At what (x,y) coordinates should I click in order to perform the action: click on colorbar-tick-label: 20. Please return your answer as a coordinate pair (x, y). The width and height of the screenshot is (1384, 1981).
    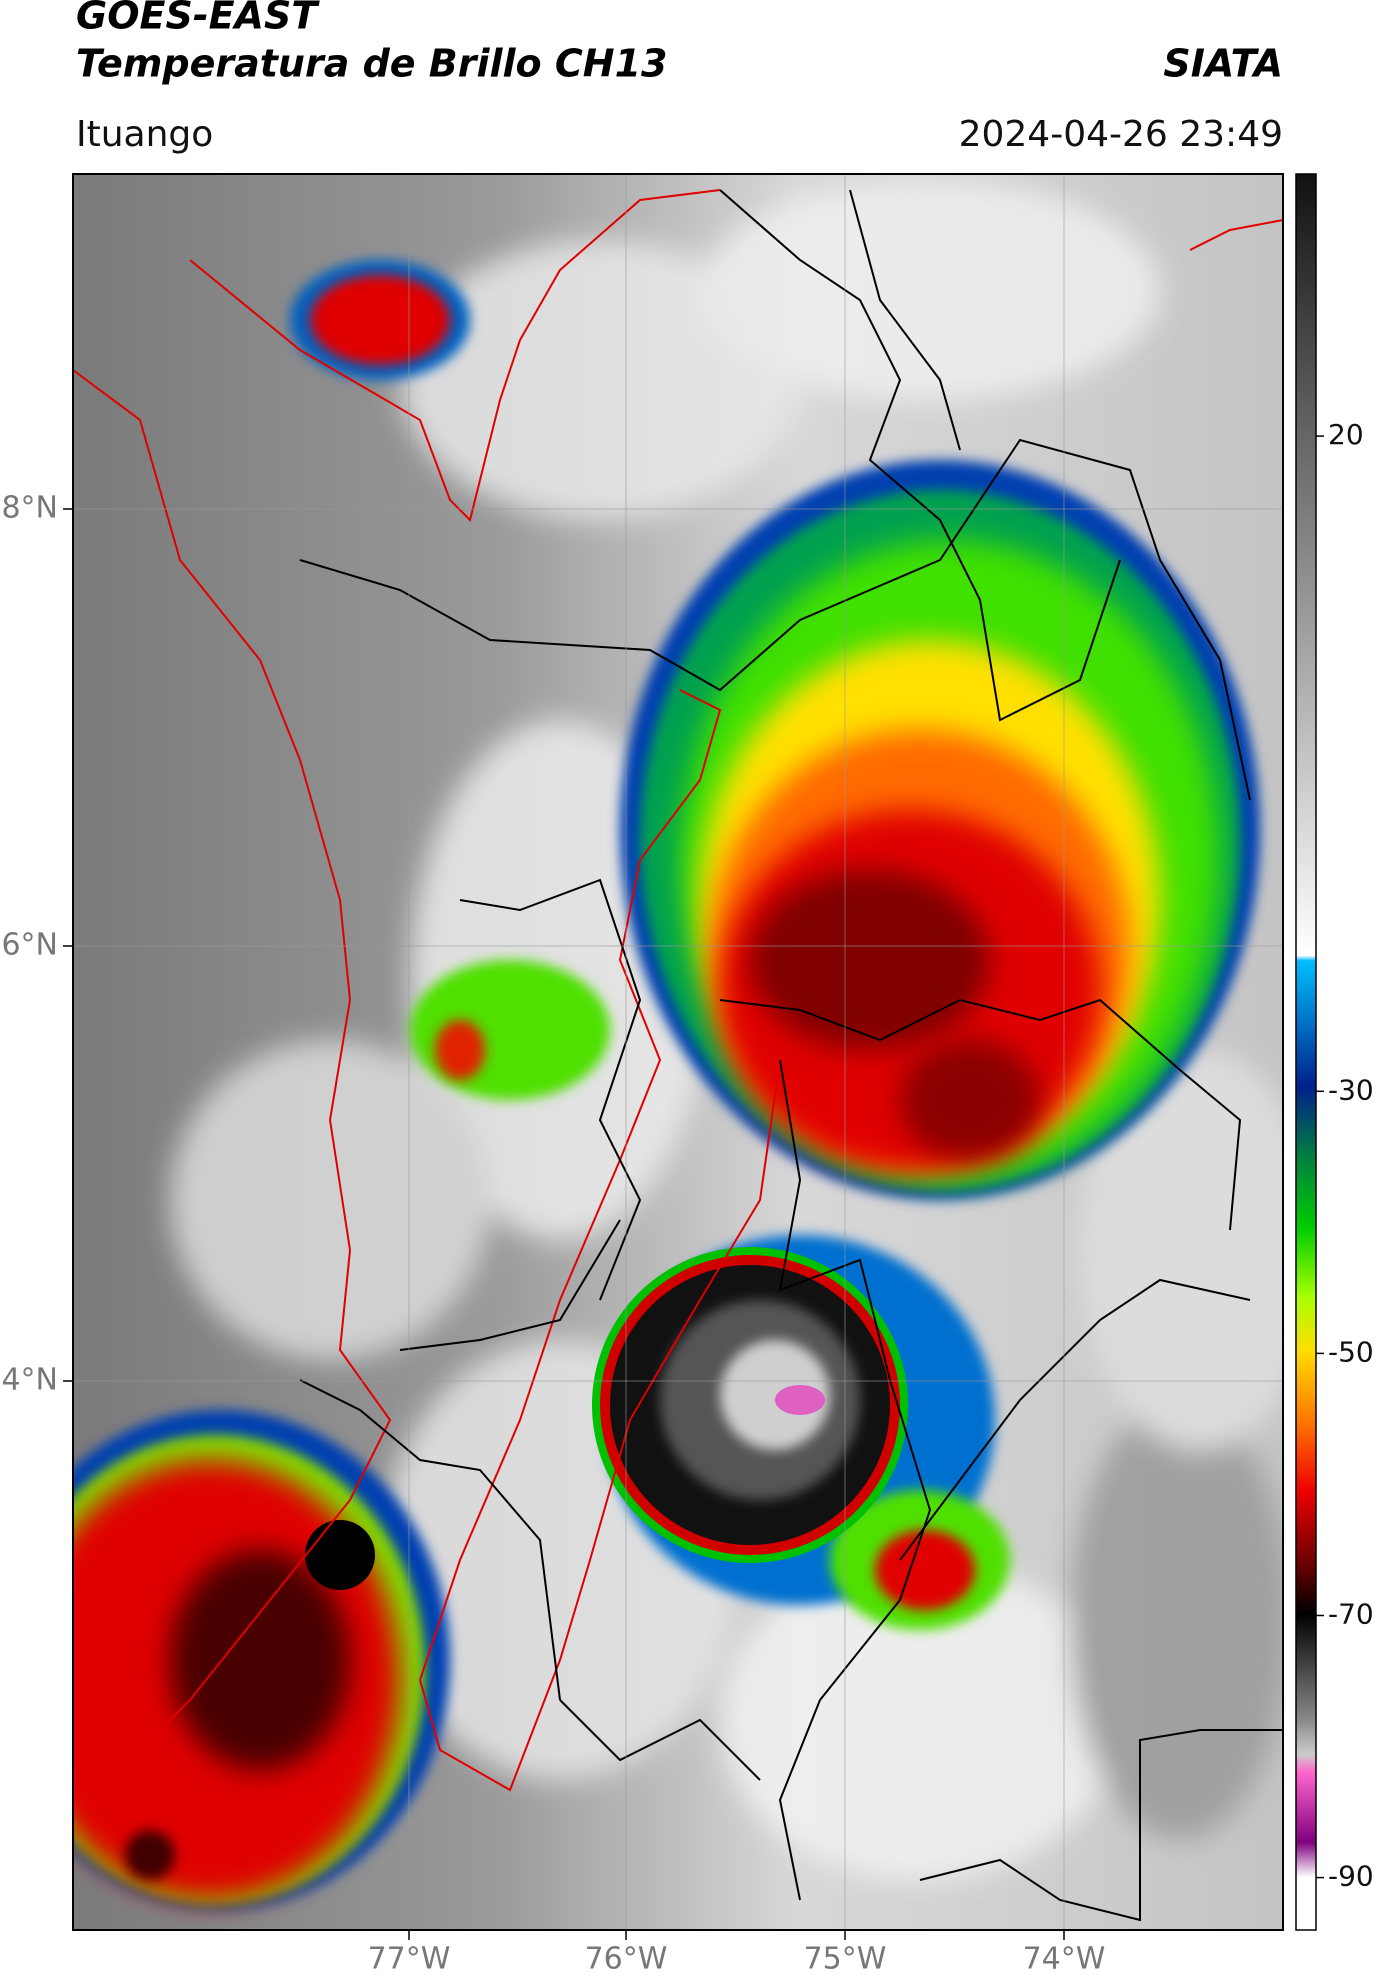
    Looking at the image, I should click on (1346, 434).